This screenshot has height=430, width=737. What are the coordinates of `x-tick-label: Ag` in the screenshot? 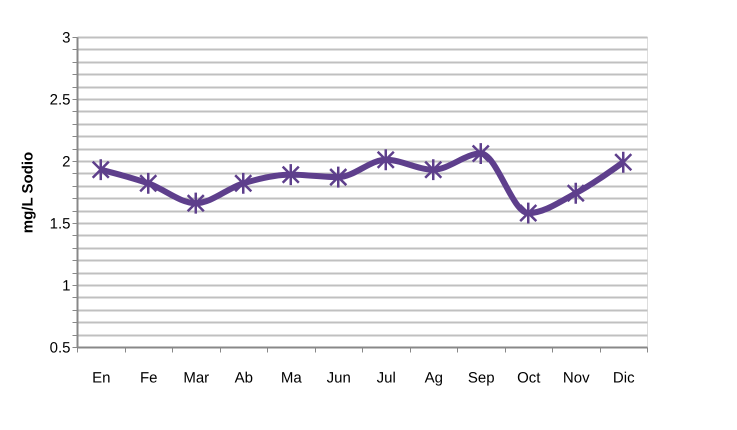 It's located at (433, 378).